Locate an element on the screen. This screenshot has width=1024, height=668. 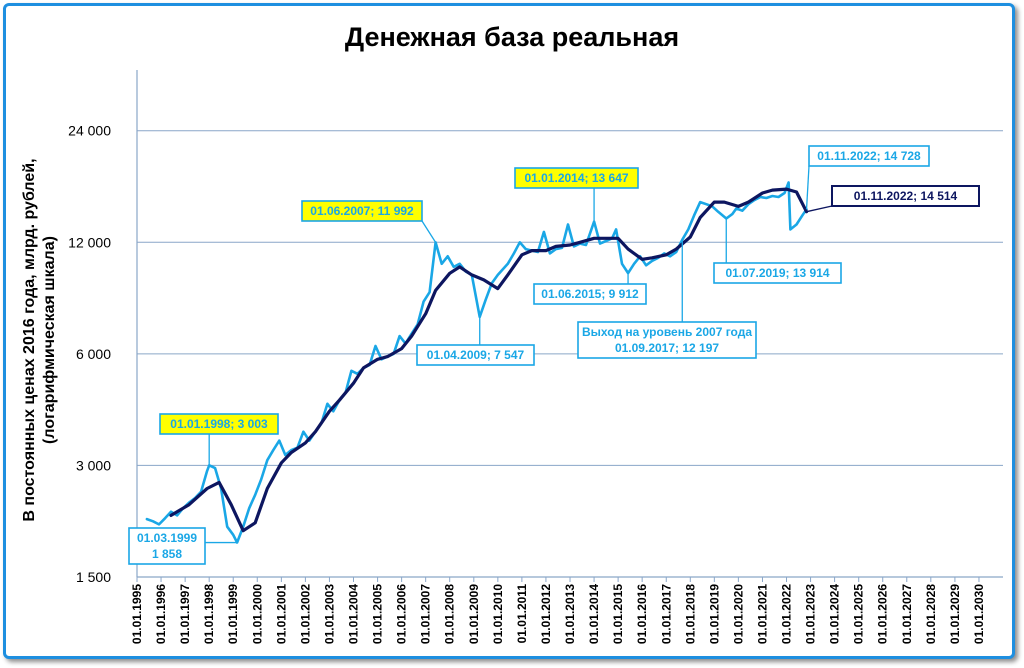
annotation-callout: 01.11.2022; 14 728 is located at coordinates (867, 177).